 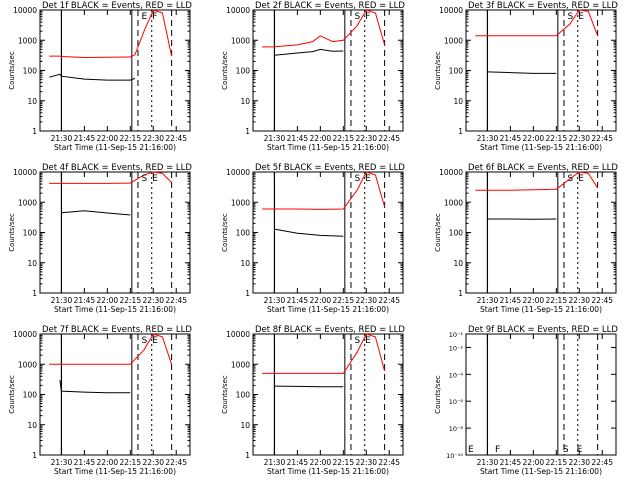 I want to click on panel-title: Det 6f BLACK = Events, RED = LLD, so click(x=543, y=168).